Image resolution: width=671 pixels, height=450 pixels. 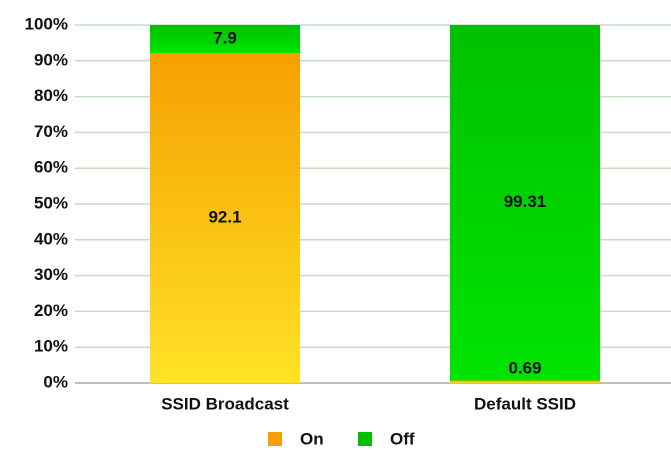 What do you see at coordinates (51, 59) in the screenshot?
I see `y-tick-label: 90%` at bounding box center [51, 59].